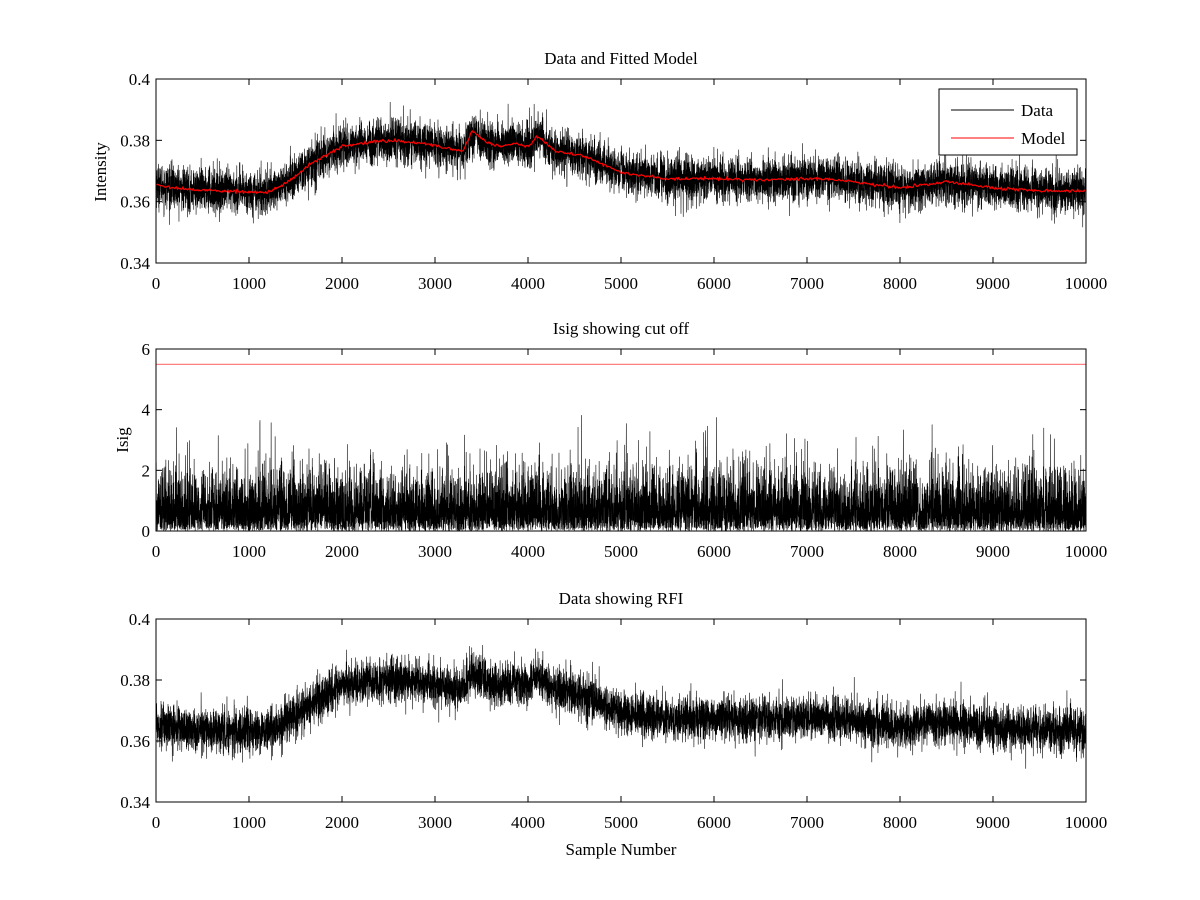 The height and width of the screenshot is (900, 1200). I want to click on legend-data-label: Data, so click(1037, 110).